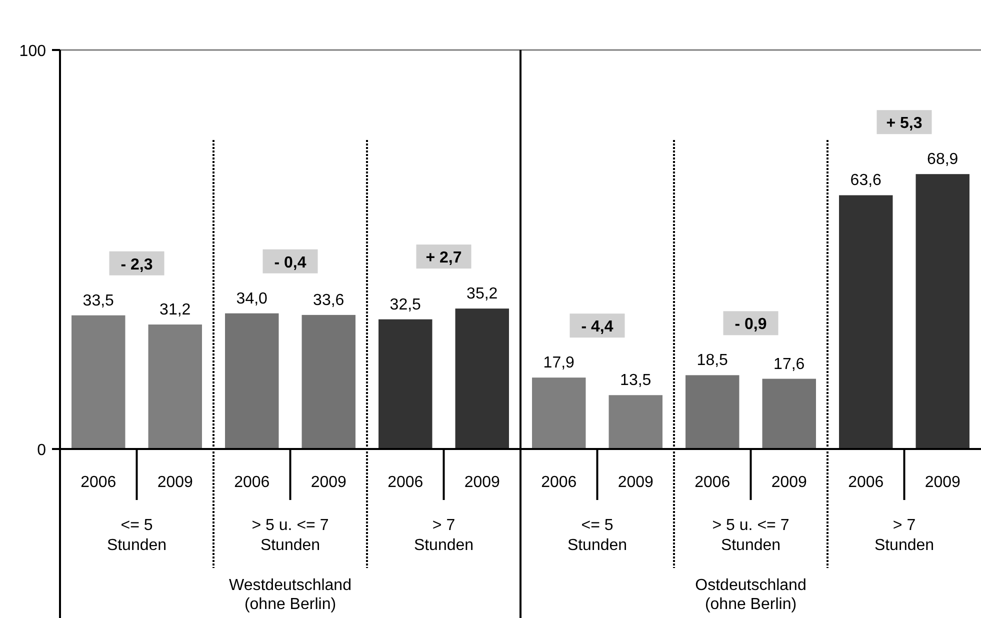 This screenshot has height=618, width=981. Describe the element at coordinates (750, 595) in the screenshot. I see `text: Ostdeutschland (ohne Berlin)` at that location.